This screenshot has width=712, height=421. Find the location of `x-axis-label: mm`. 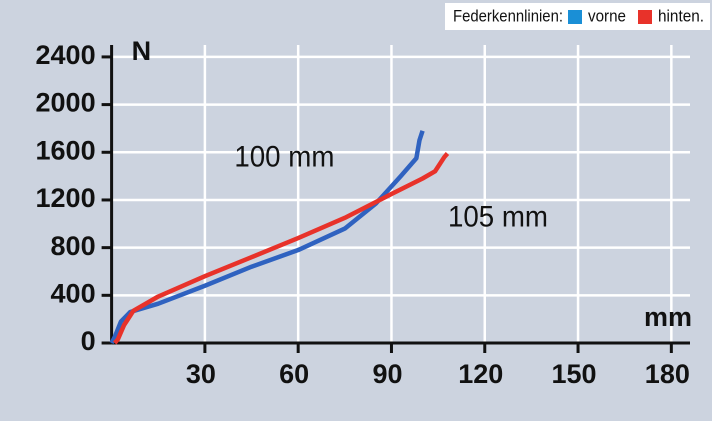

x-axis-label: mm is located at coordinates (668, 317).